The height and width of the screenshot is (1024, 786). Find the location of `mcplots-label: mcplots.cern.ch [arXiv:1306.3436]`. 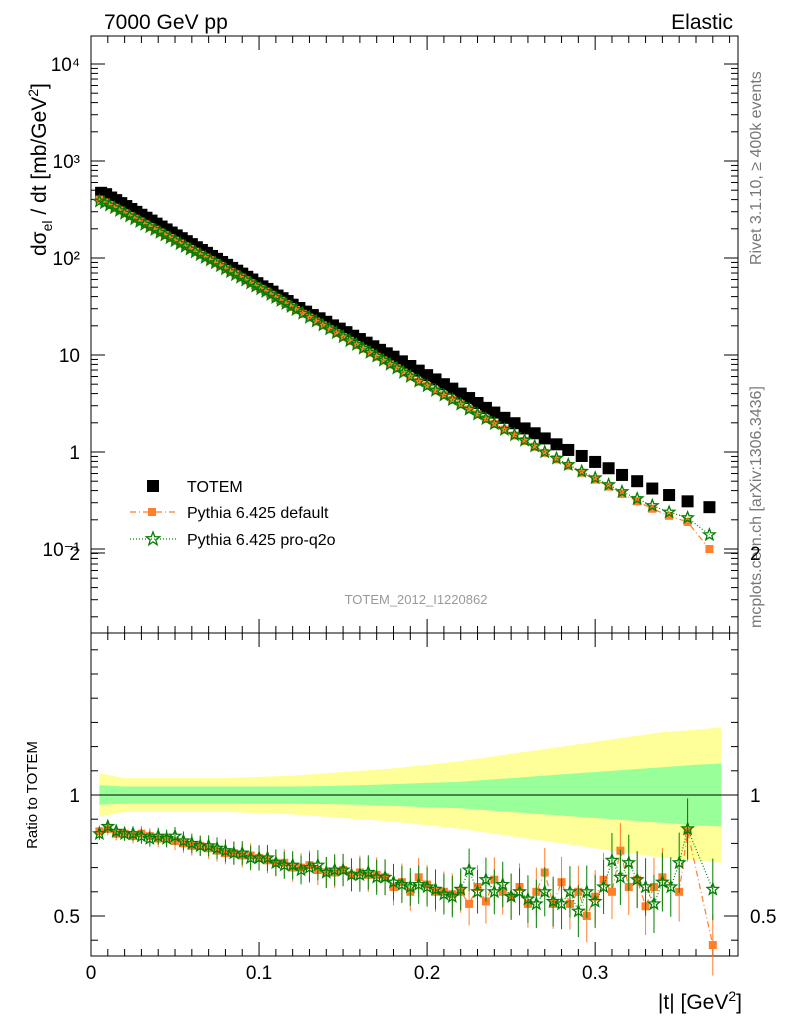

mcplots-label: mcplots.cern.ch [arXiv:1306.3436] is located at coordinates (756, 507).